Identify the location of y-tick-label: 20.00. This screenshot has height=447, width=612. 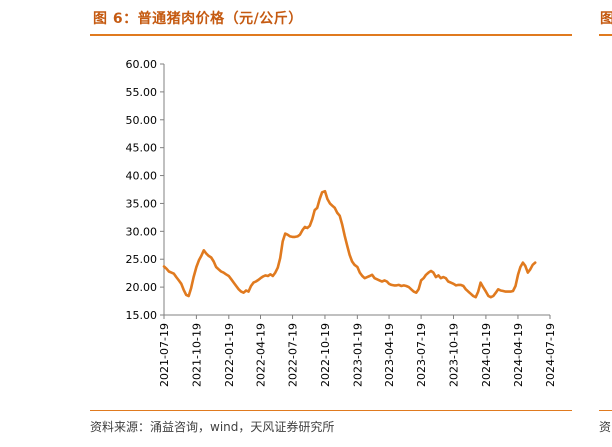
(142, 287).